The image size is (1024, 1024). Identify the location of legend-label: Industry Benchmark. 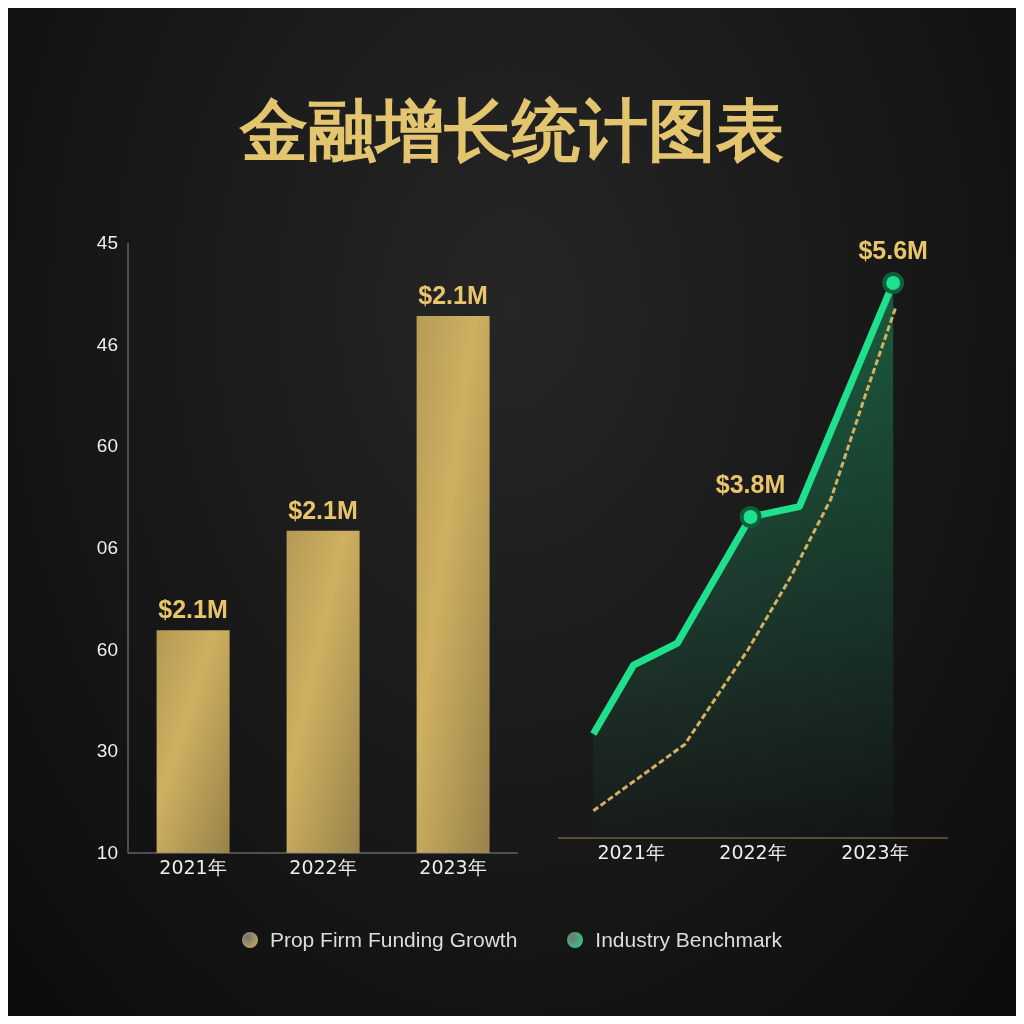
(689, 940).